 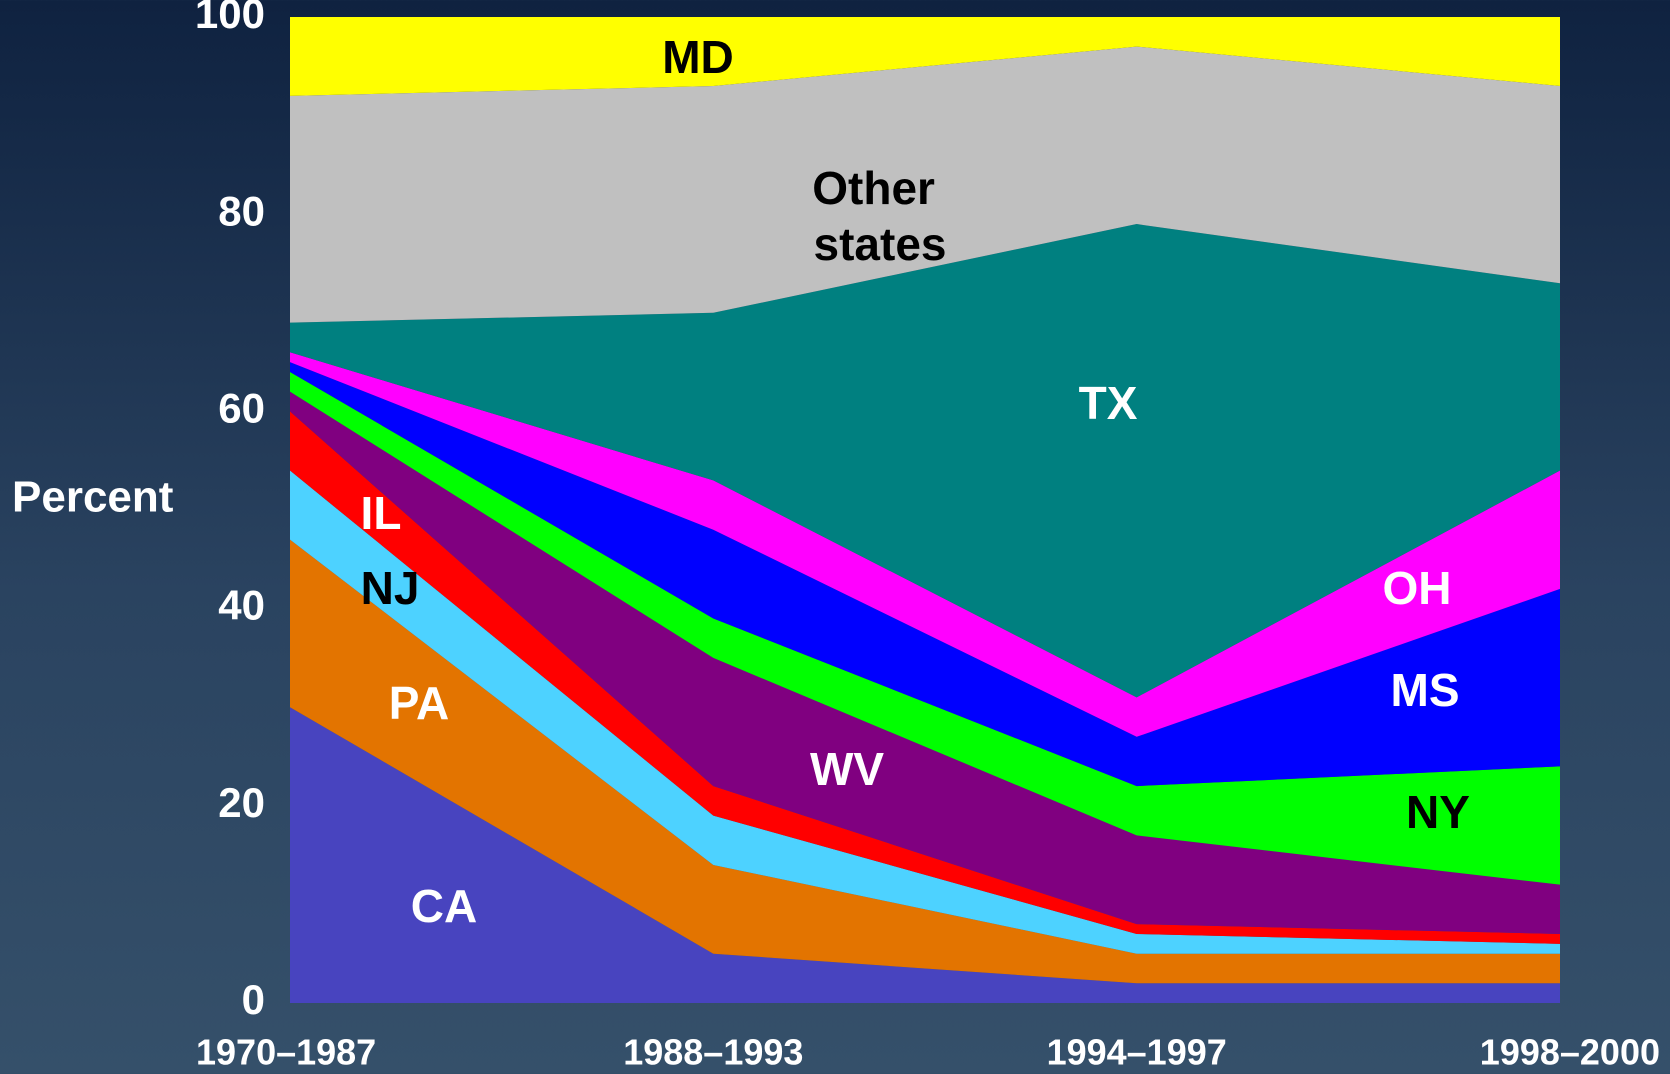 I want to click on y-tick-label: 100, so click(x=230, y=18).